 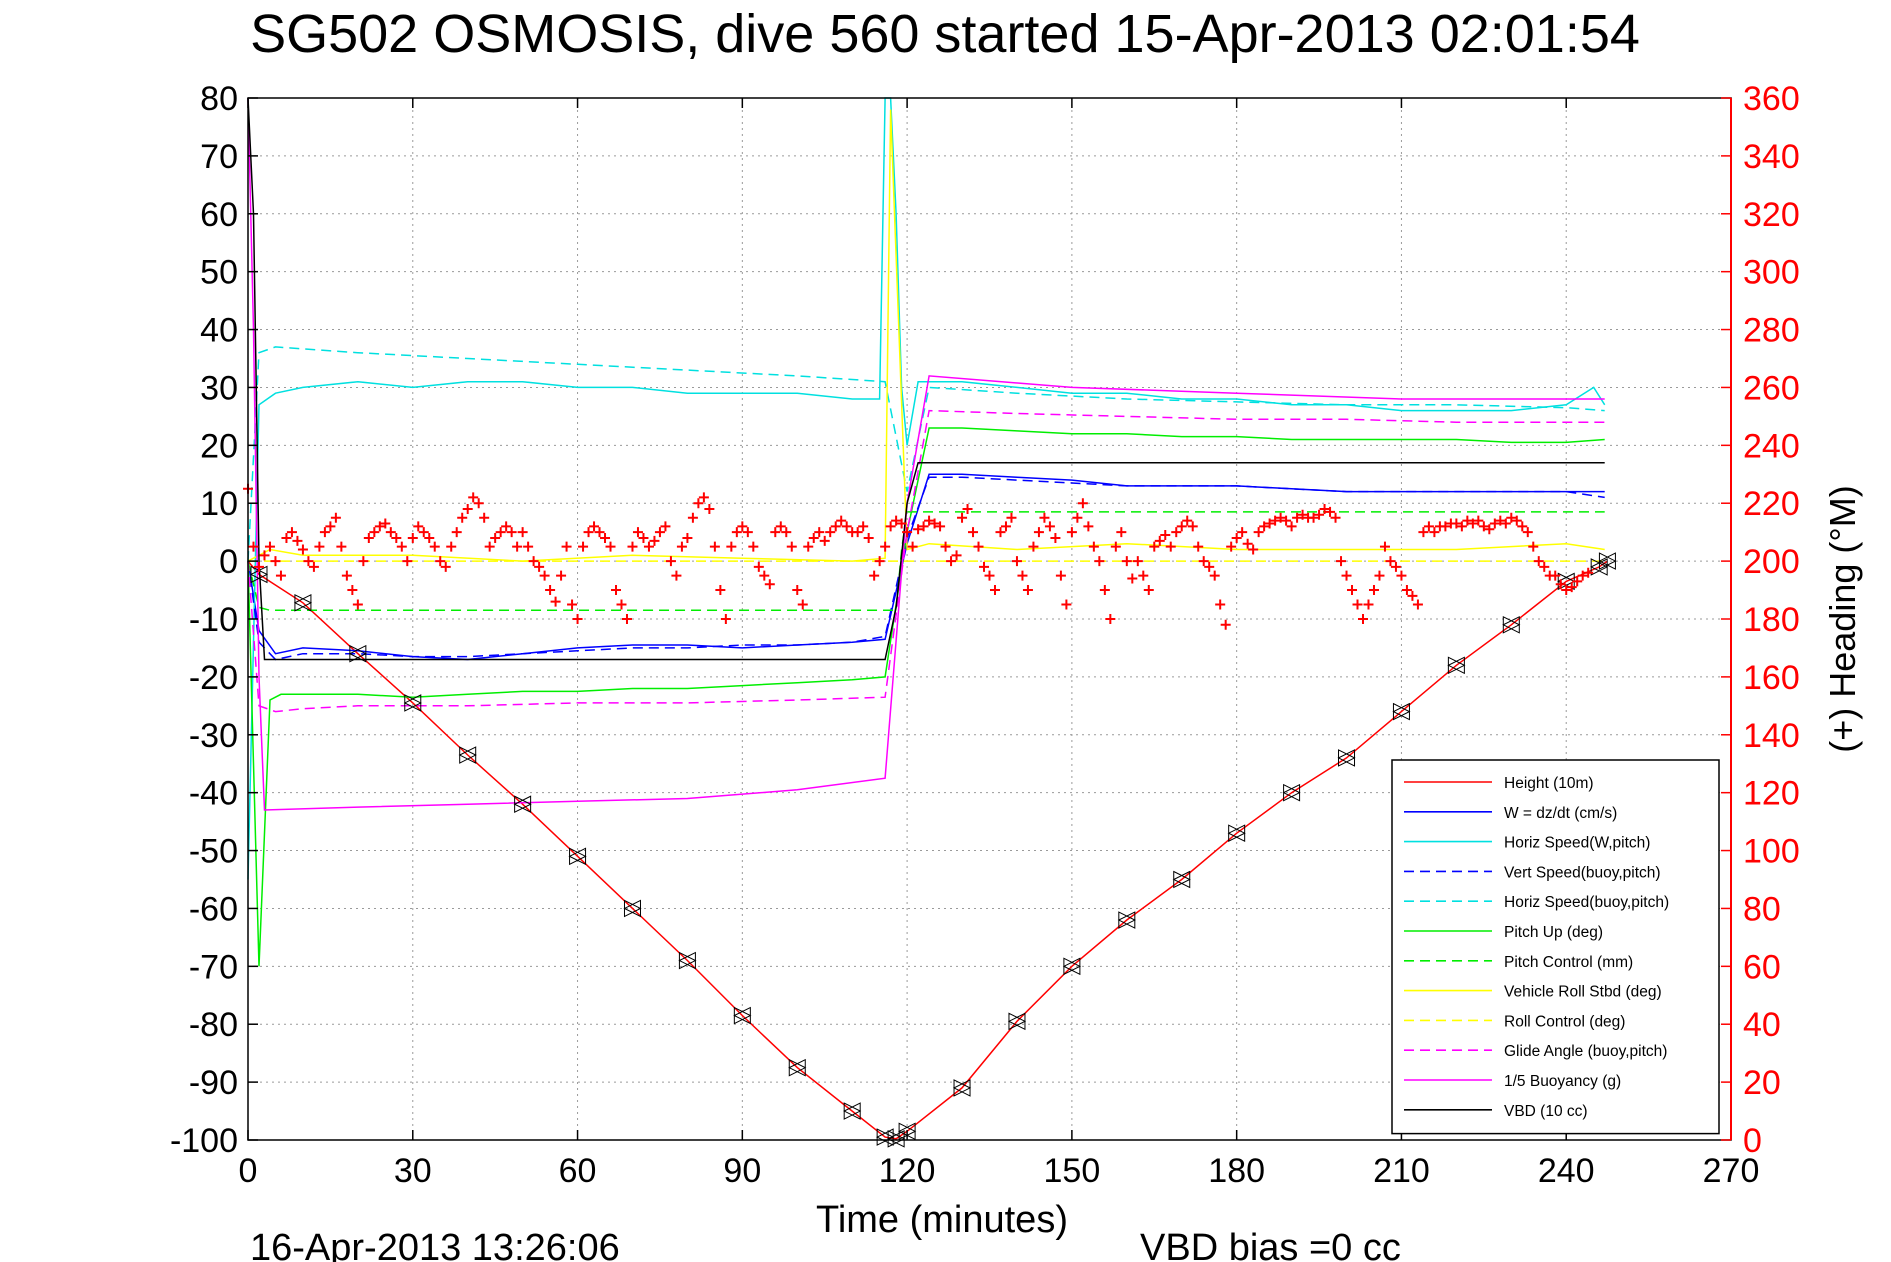 What do you see at coordinates (213, 678) in the screenshot?
I see `y-tick-label: -20` at bounding box center [213, 678].